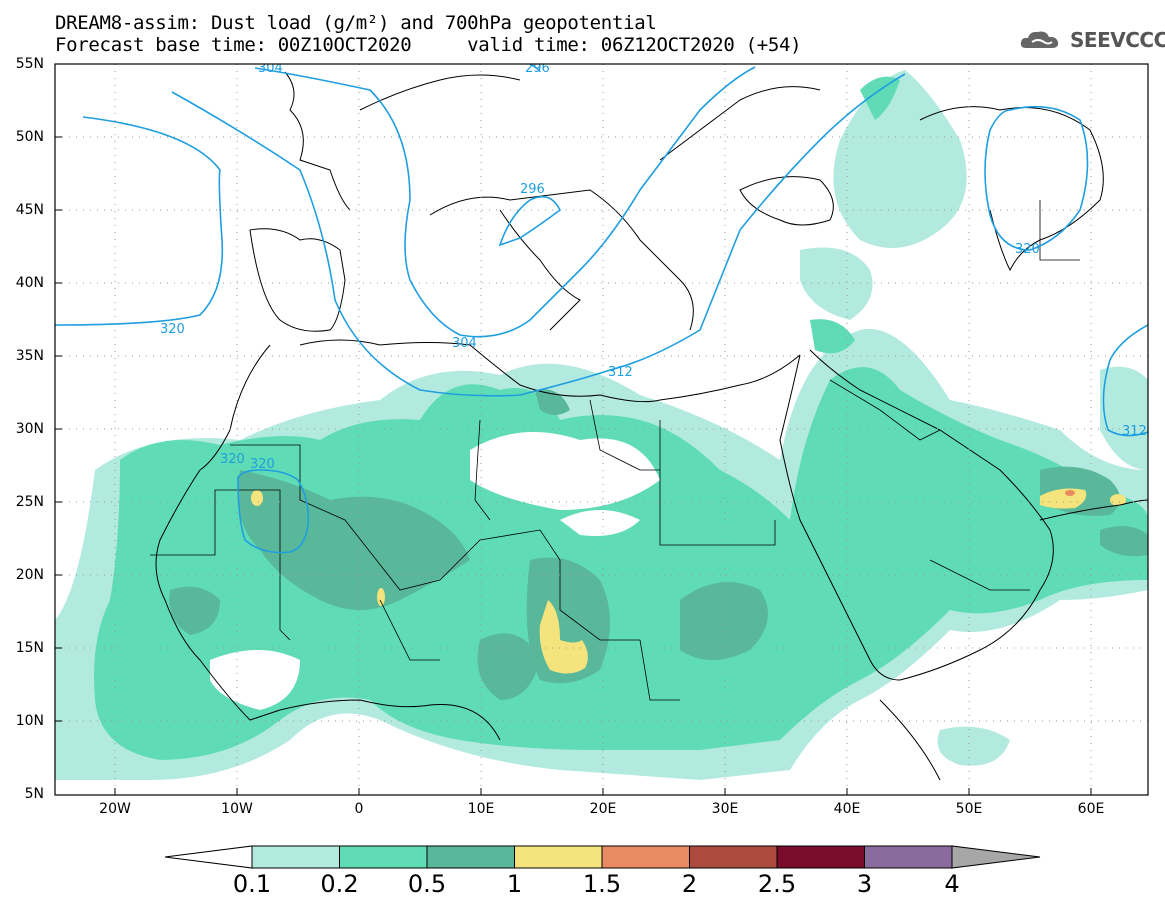 The height and width of the screenshot is (907, 1165). Describe the element at coordinates (1117, 40) in the screenshot. I see `logo-text: SEEVCCC` at that location.